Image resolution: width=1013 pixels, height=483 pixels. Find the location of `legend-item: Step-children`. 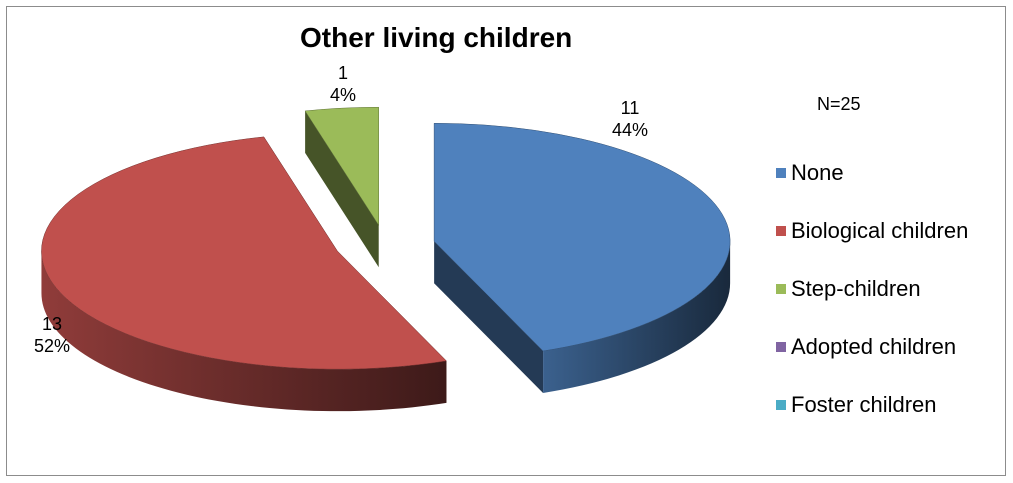

legend-item: Step-children is located at coordinates (872, 289).